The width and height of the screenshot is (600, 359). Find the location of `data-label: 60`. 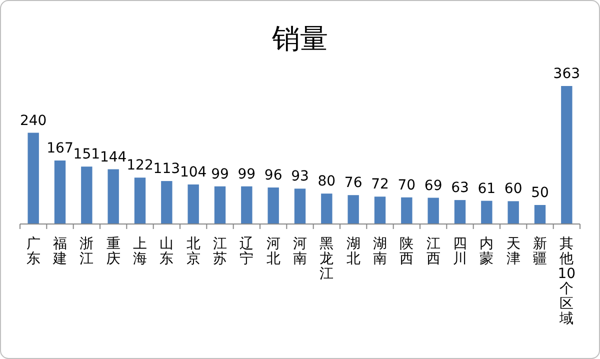

data-label: 60 is located at coordinates (513, 189).